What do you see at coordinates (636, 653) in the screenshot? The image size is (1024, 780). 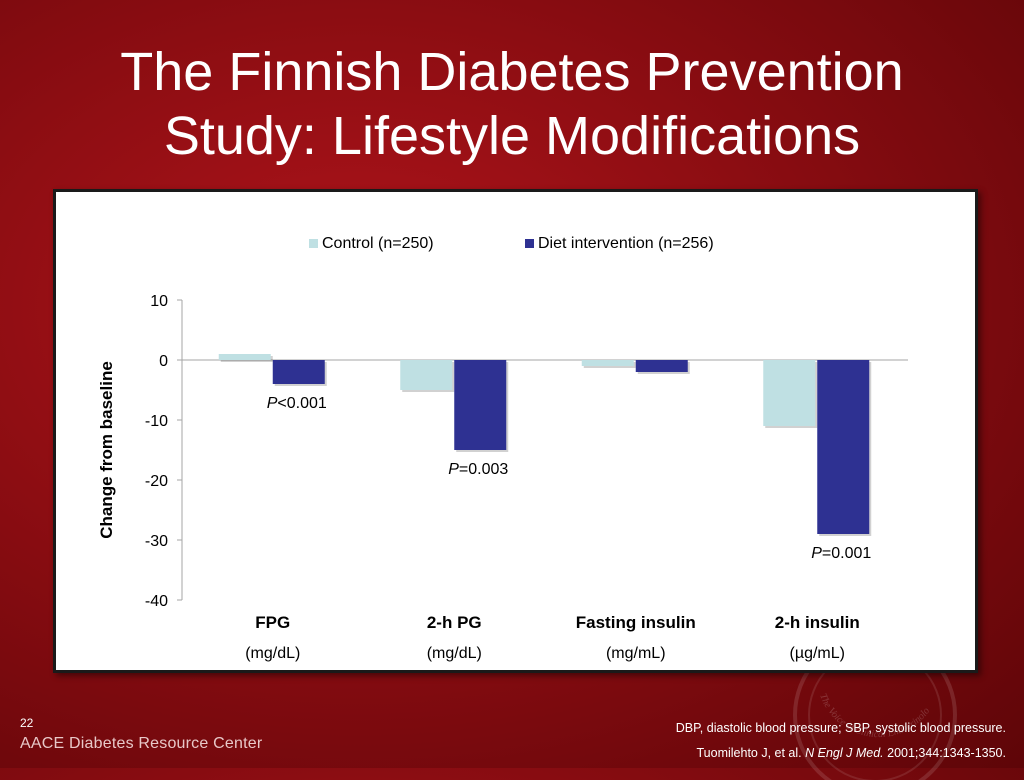 I see `category-unit-3: (mg/mL)` at bounding box center [636, 653].